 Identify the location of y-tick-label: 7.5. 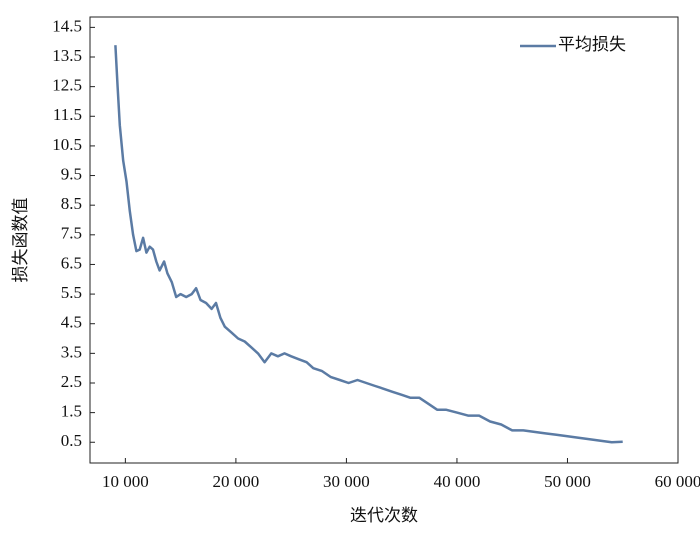
(71, 233).